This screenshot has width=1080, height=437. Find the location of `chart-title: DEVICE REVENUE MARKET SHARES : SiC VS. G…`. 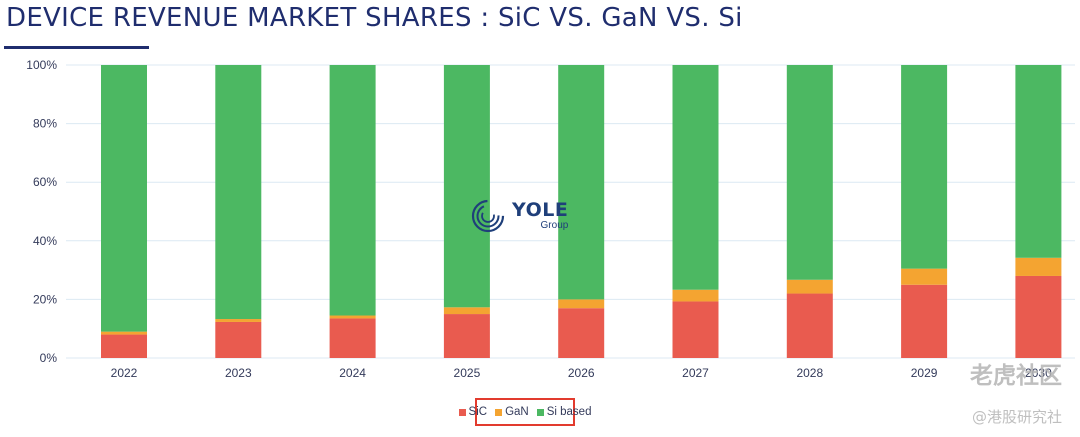

chart-title: DEVICE REVENUE MARKET SHARES : SiC VS. G… is located at coordinates (374, 18).